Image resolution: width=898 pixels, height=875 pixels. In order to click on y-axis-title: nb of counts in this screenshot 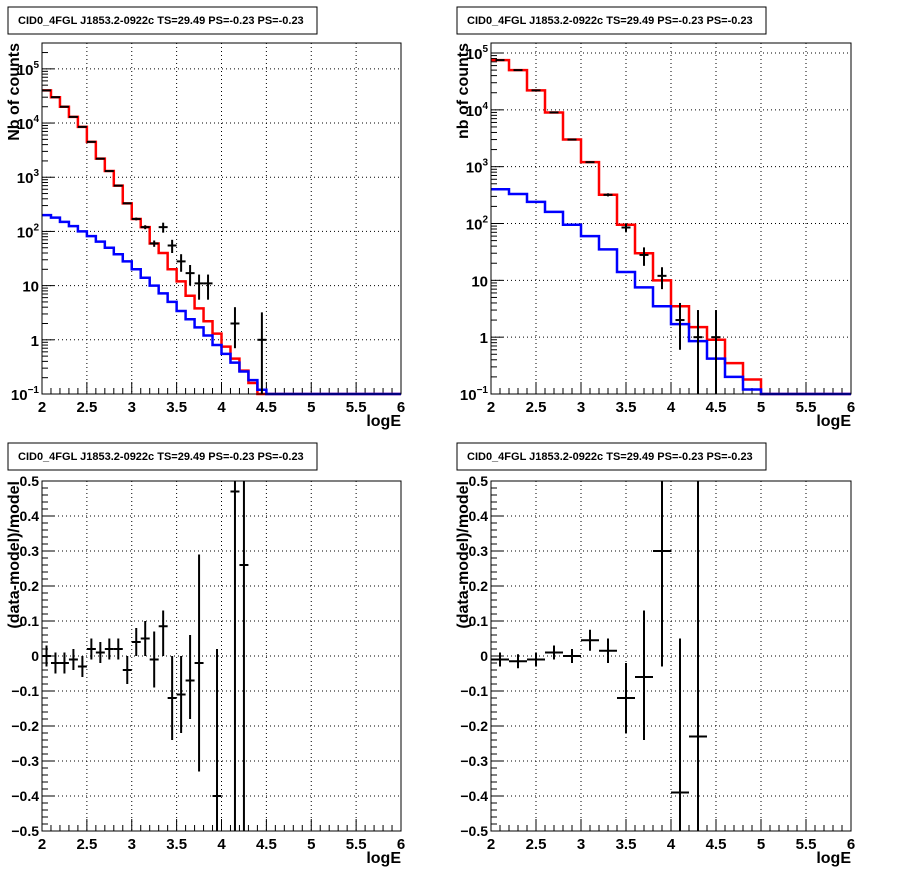, I will do `click(463, 91)`.